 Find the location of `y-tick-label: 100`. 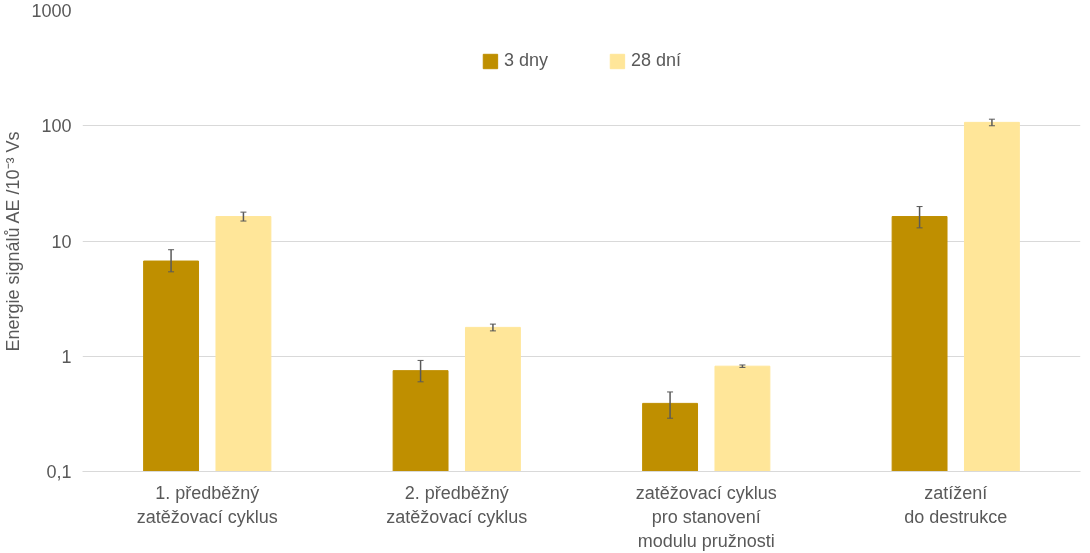

y-tick-label: 100 is located at coordinates (56, 126).